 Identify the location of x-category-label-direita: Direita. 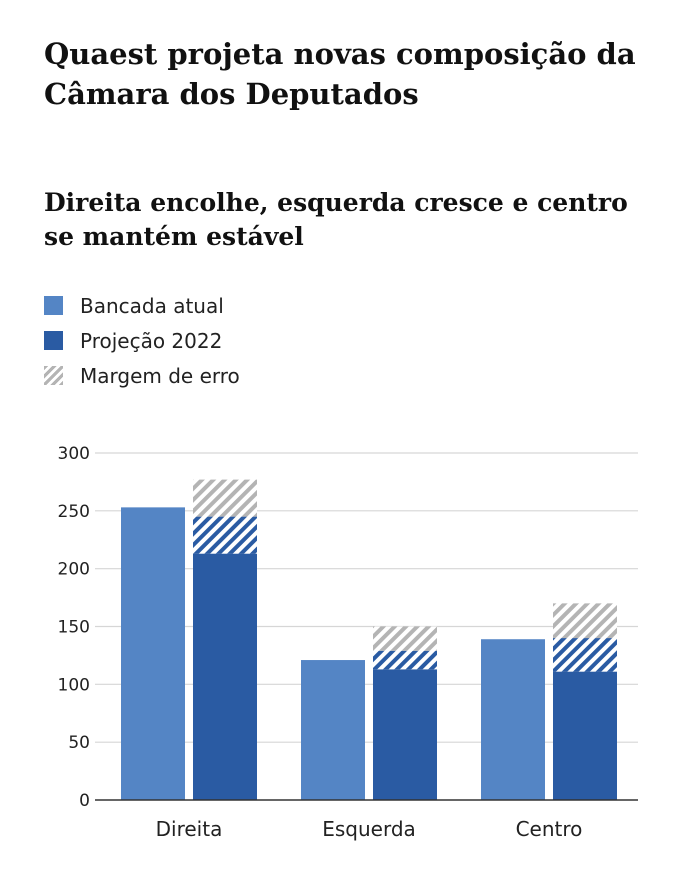
(189, 829).